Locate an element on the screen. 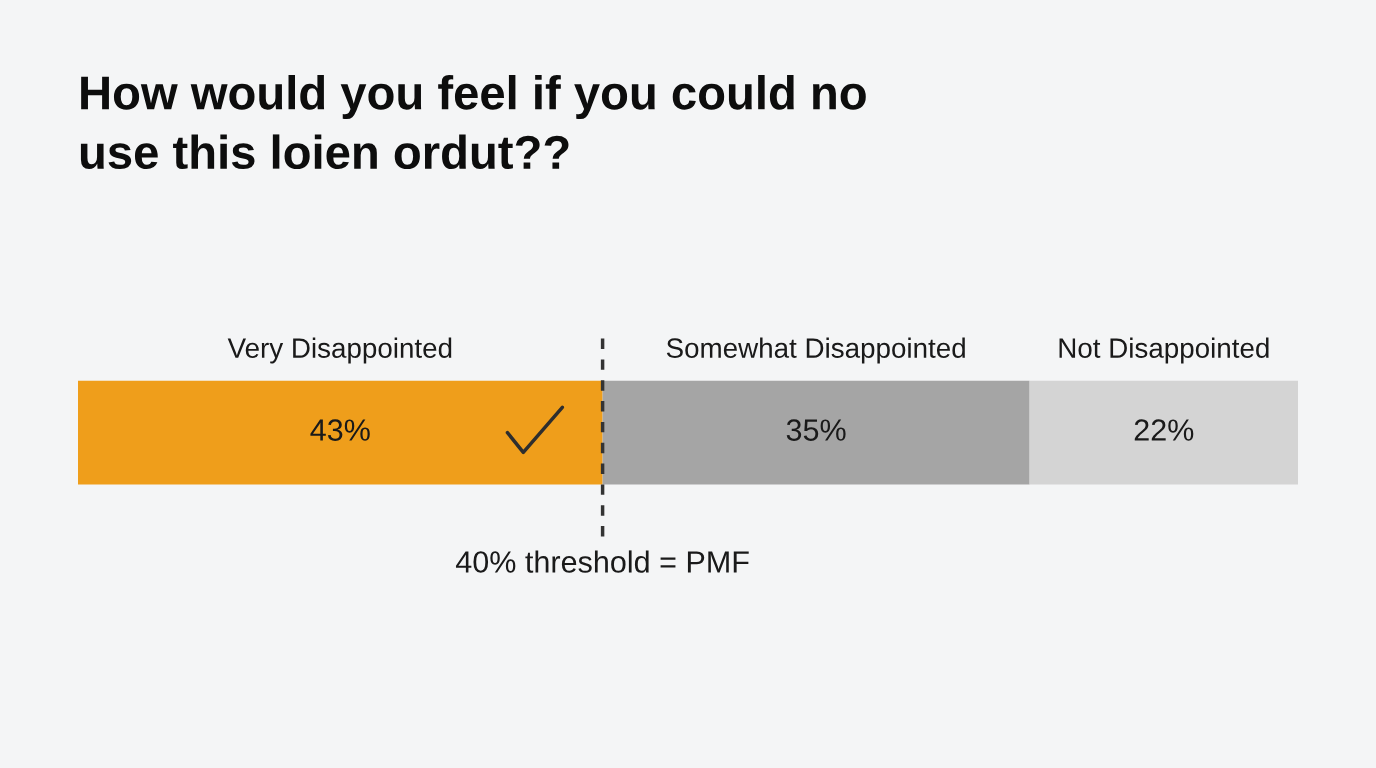 The width and height of the screenshot is (1376, 768). series-label: Somewhat Disappointed is located at coordinates (815, 350).